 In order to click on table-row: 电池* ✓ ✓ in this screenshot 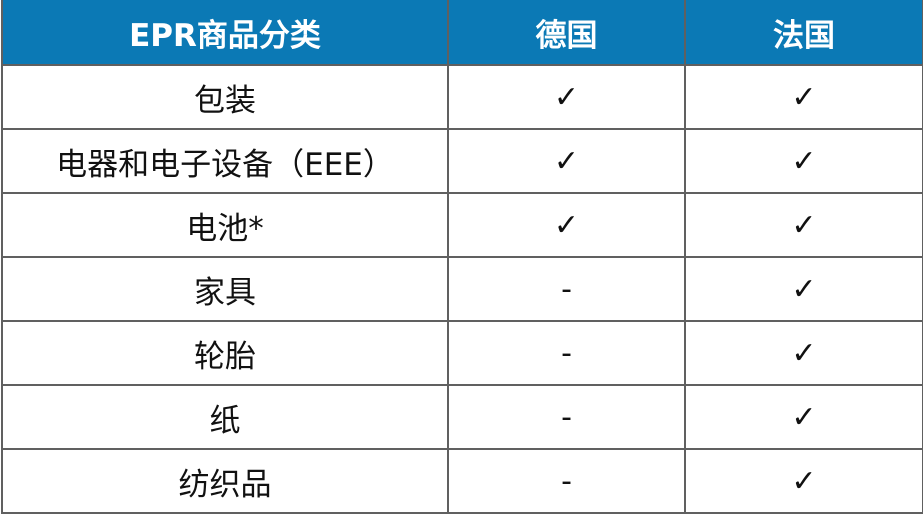, I will do `click(462, 225)`.